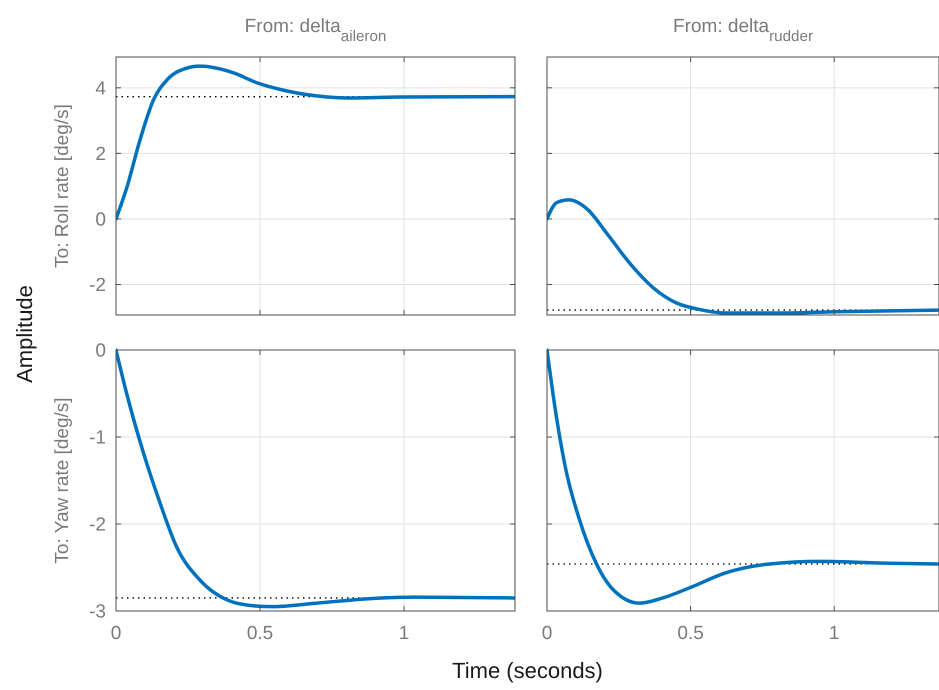  What do you see at coordinates (62, 186) in the screenshot?
I see `y-axis-title: To: Roll rate [deg/s]` at bounding box center [62, 186].